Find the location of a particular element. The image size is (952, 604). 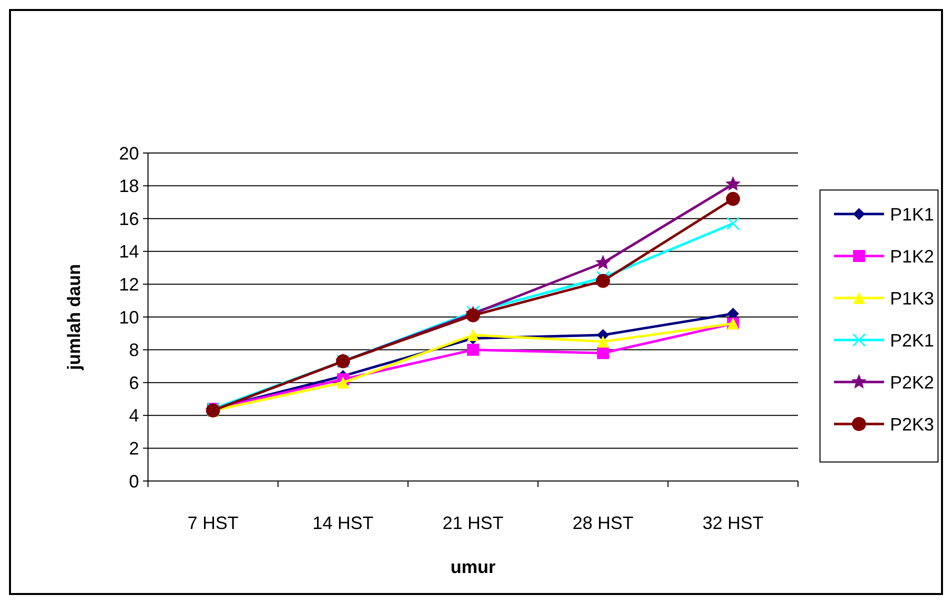

x-tick-label: 21 HST is located at coordinates (473, 523).